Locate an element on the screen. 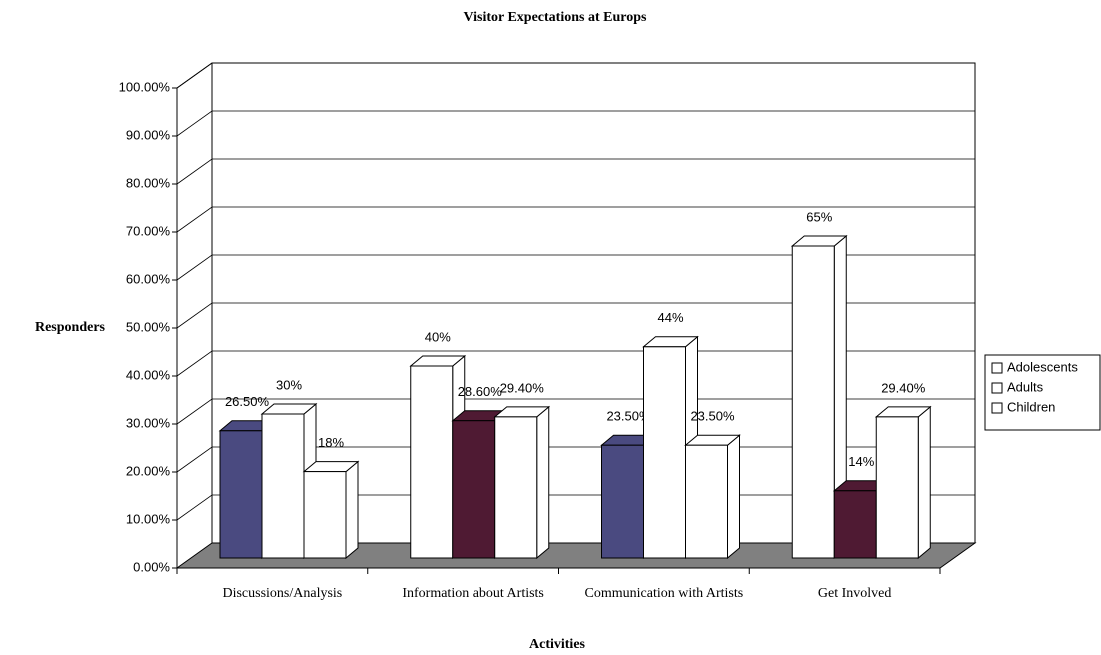 Image resolution: width=1101 pixels, height=655 pixels. legend-label: Adults is located at coordinates (1025, 386).